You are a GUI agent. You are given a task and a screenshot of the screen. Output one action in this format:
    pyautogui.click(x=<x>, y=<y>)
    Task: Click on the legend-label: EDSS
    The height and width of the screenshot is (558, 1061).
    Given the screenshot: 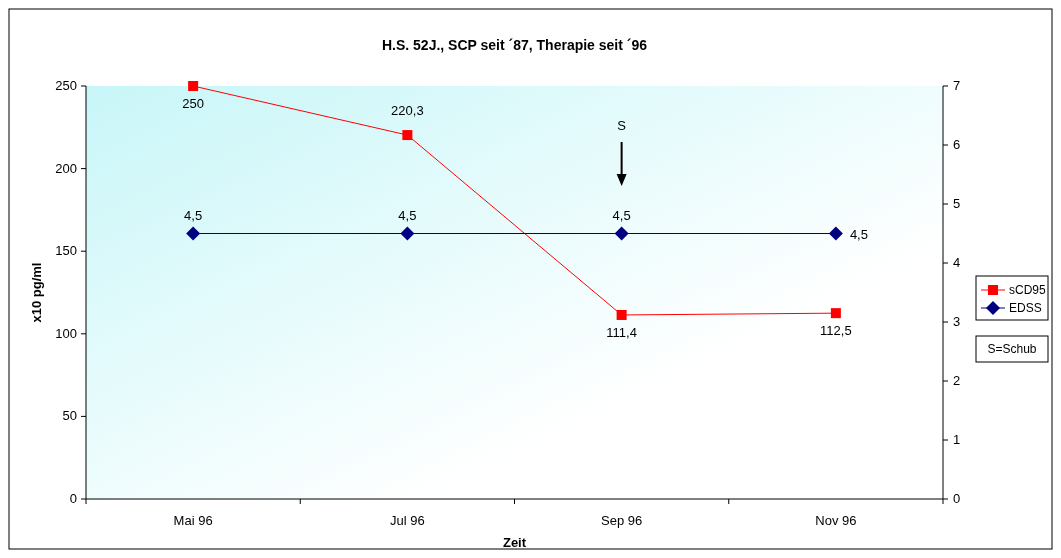 What is the action you would take?
    pyautogui.click(x=1025, y=308)
    